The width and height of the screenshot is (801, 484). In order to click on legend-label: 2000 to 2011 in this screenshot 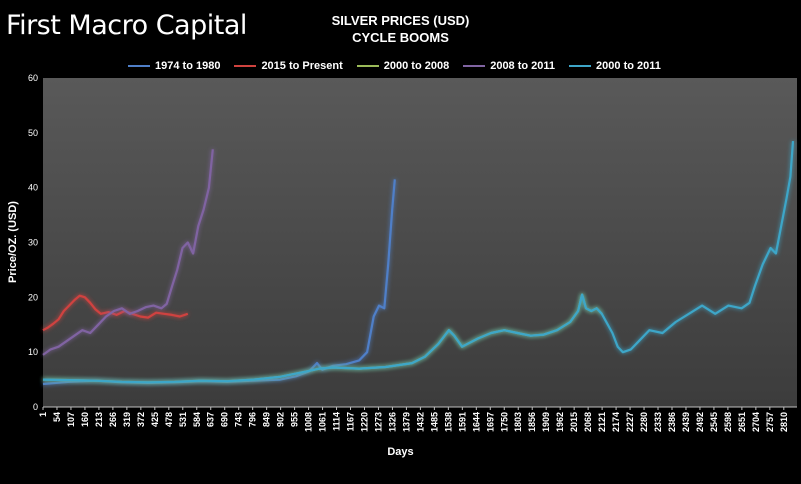, I will do `click(628, 66)`.